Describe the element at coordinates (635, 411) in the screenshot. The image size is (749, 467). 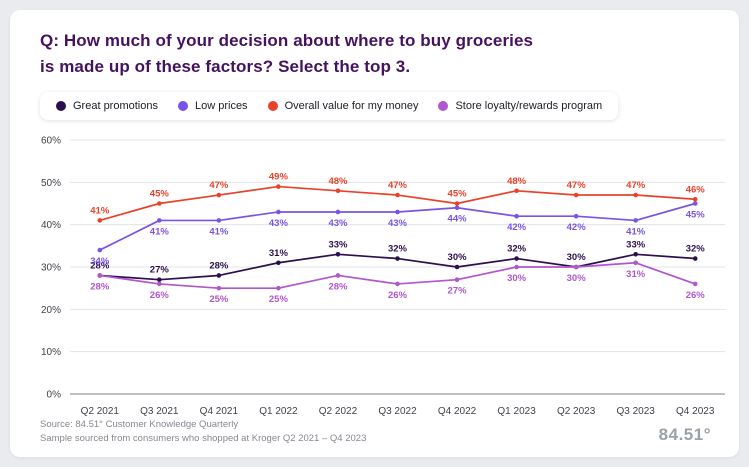
I see `x-axis-tick-label: Q3 2023` at that location.